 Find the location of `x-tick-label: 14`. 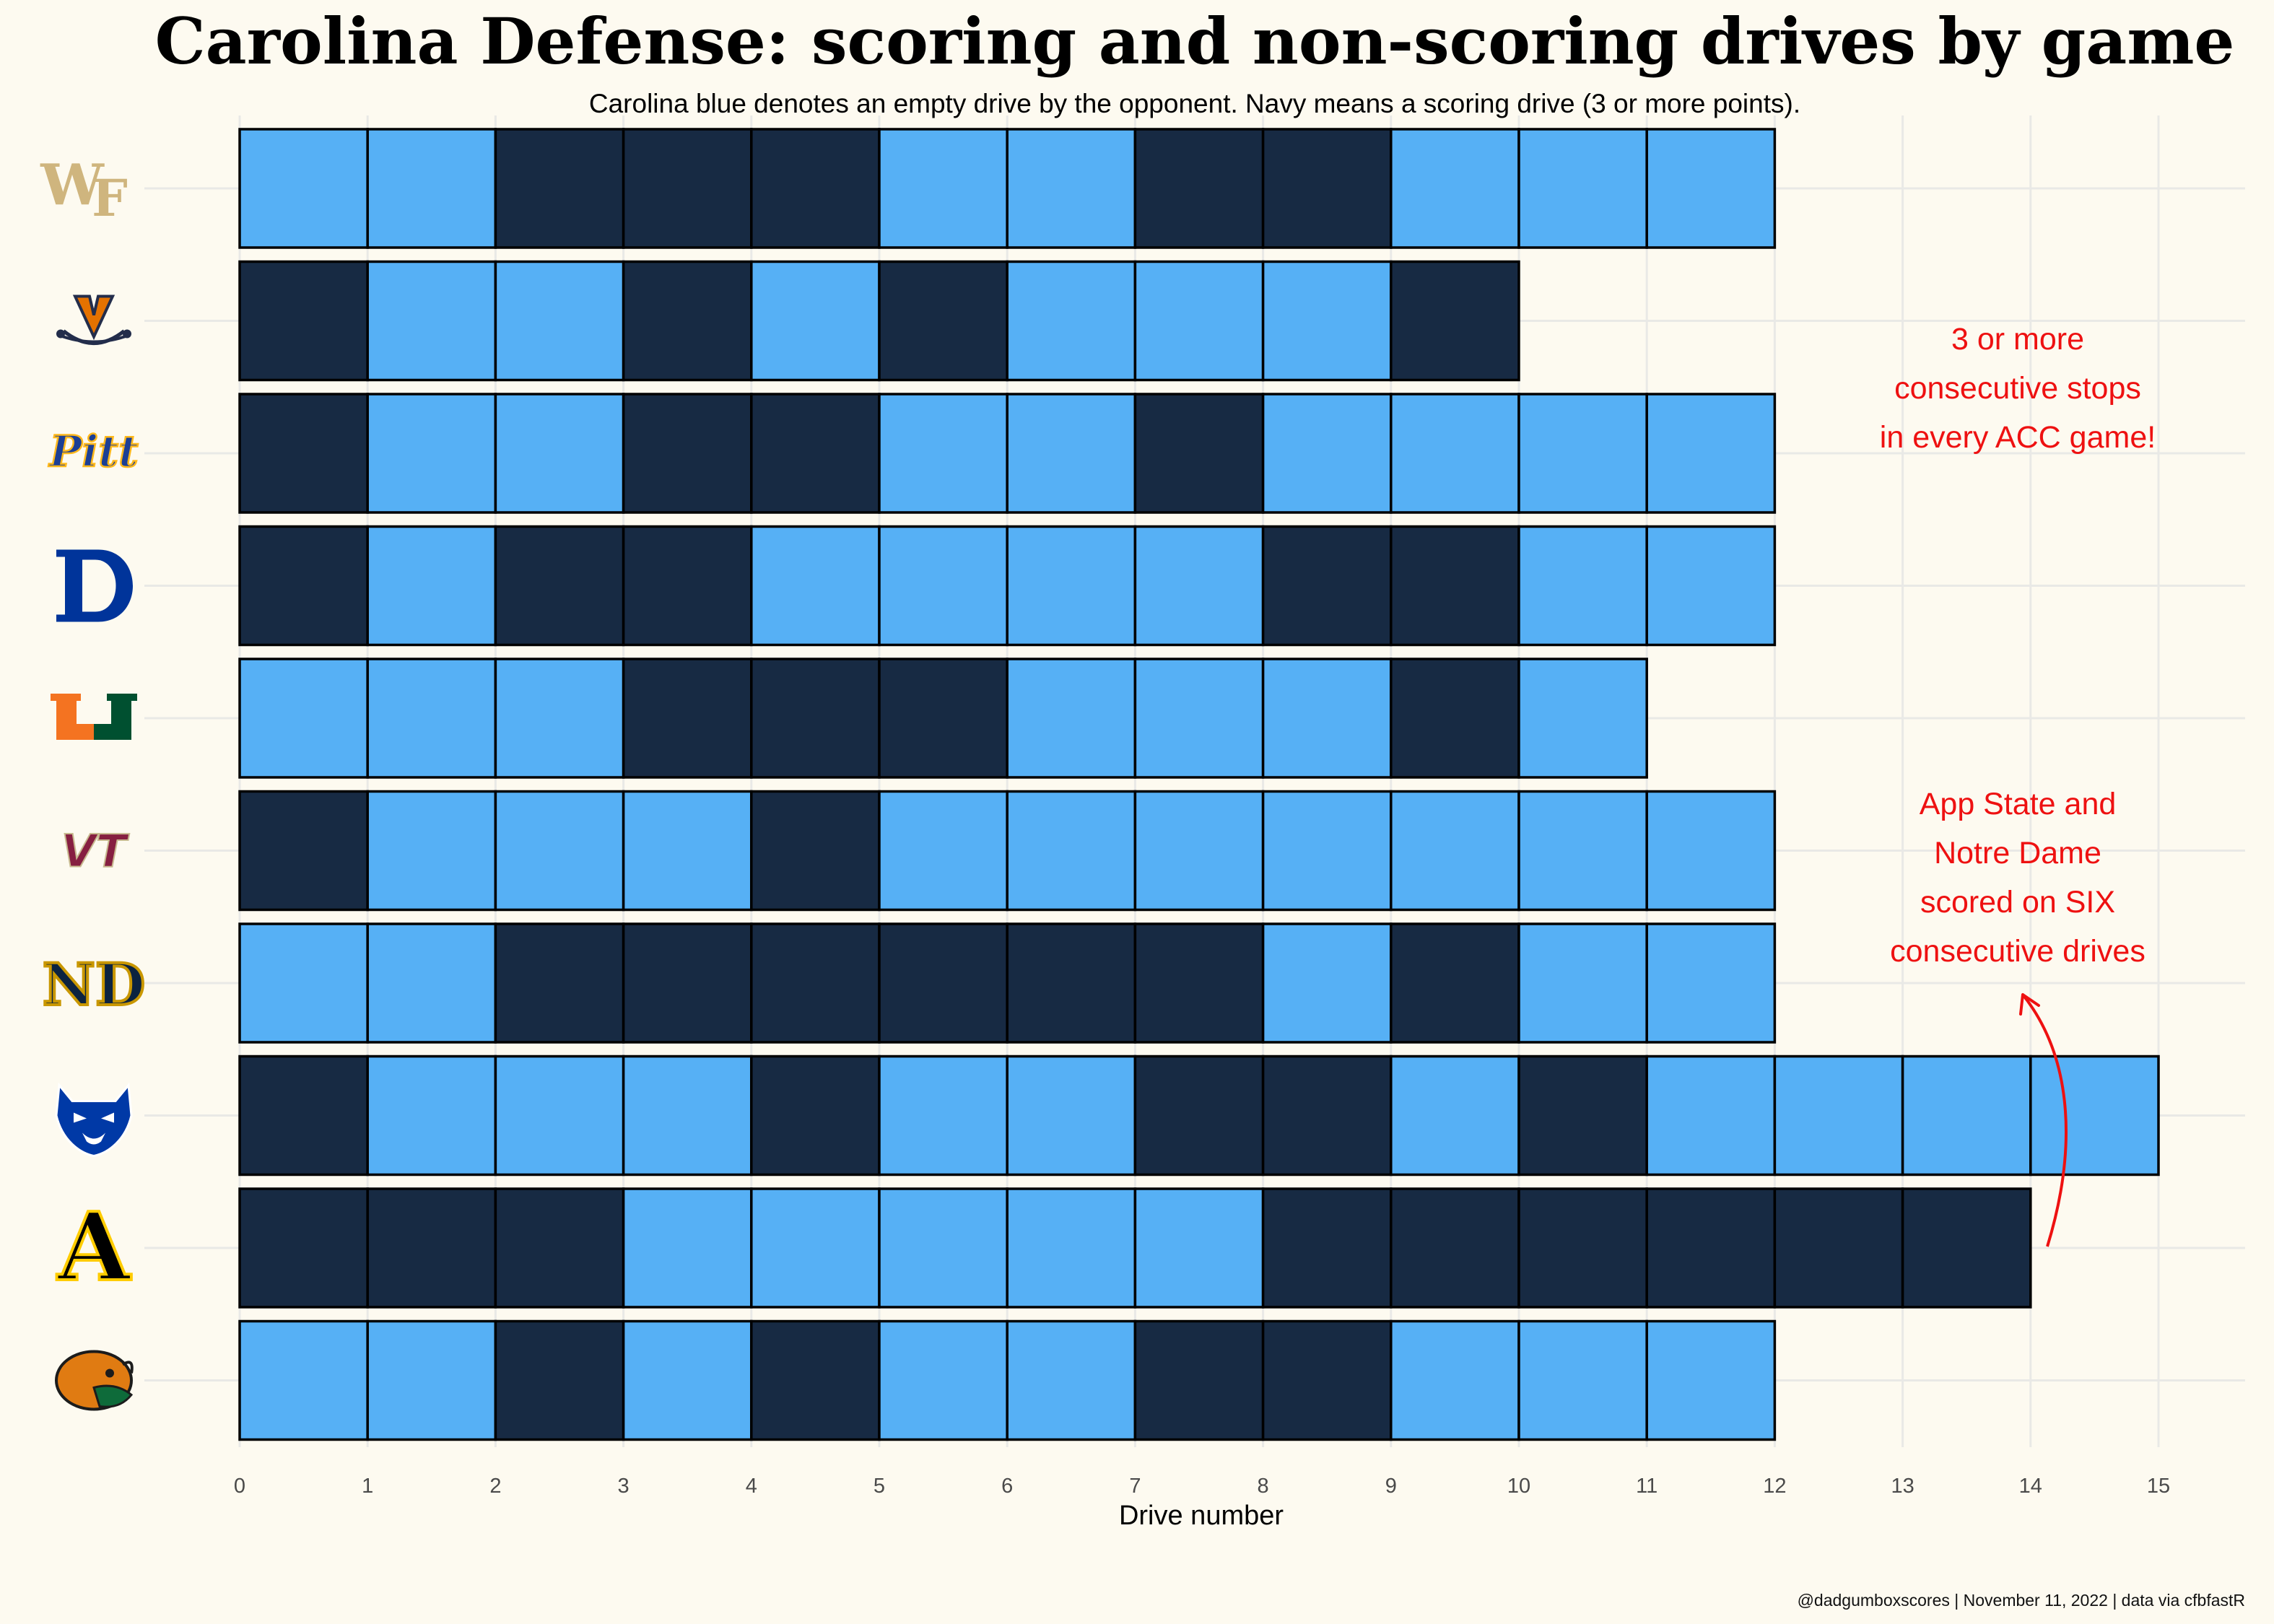

x-tick-label: 14 is located at coordinates (2031, 1486).